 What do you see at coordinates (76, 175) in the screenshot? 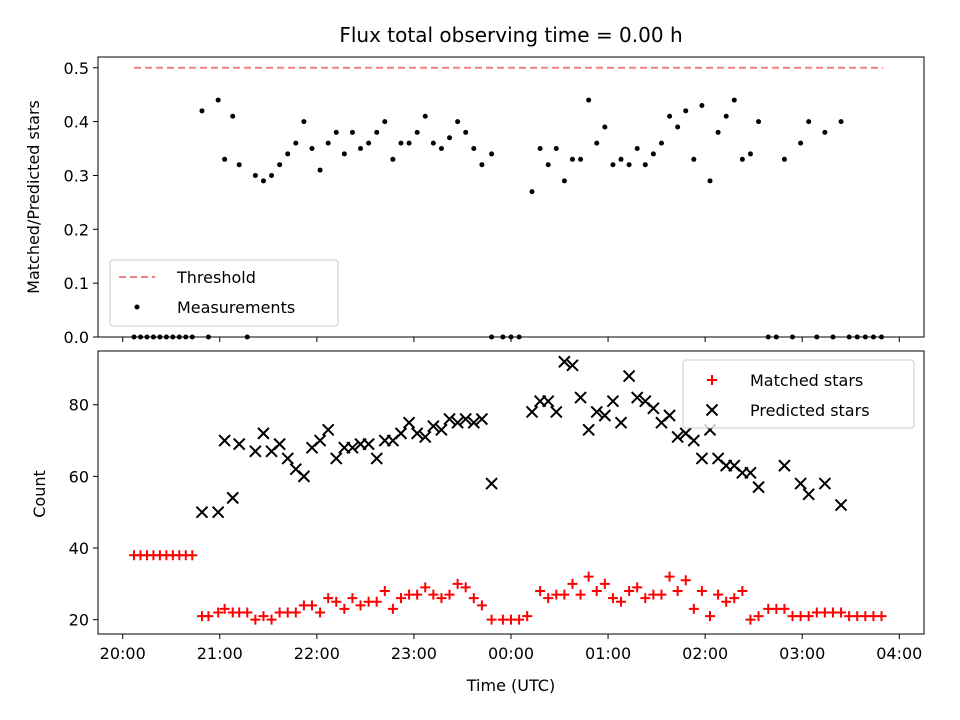
I see `top-y-tick-label: 0.3` at bounding box center [76, 175].